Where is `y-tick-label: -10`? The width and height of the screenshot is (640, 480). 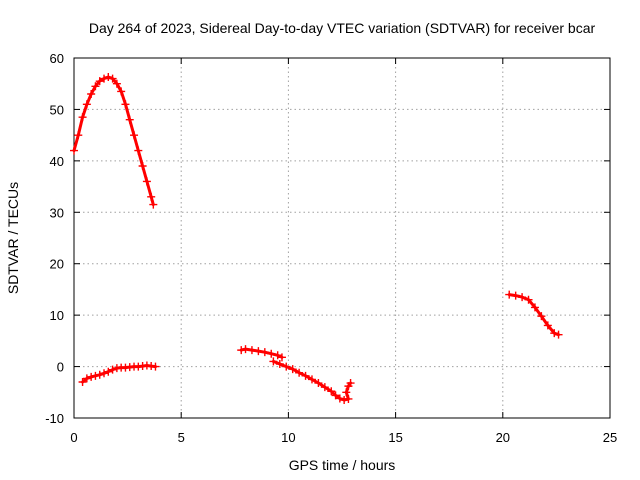 y-tick-label: -10 is located at coordinates (54, 418).